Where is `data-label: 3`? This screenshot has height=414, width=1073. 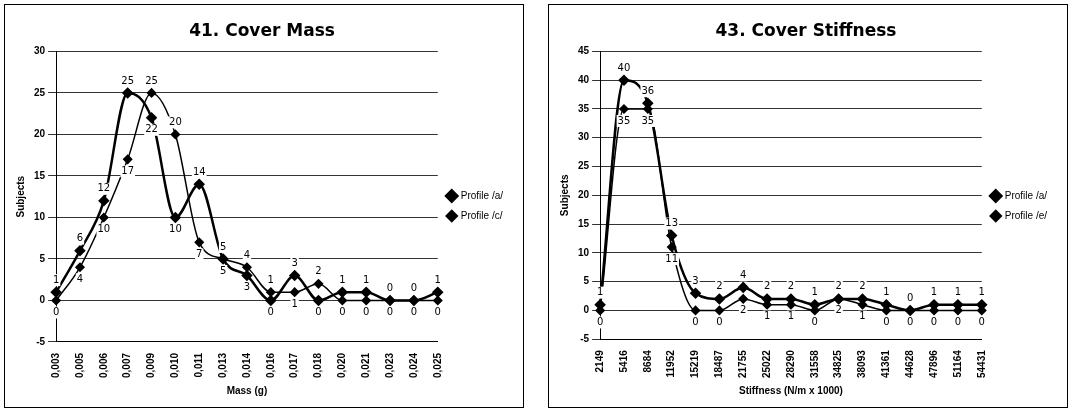 data-label: 3 is located at coordinates (247, 287).